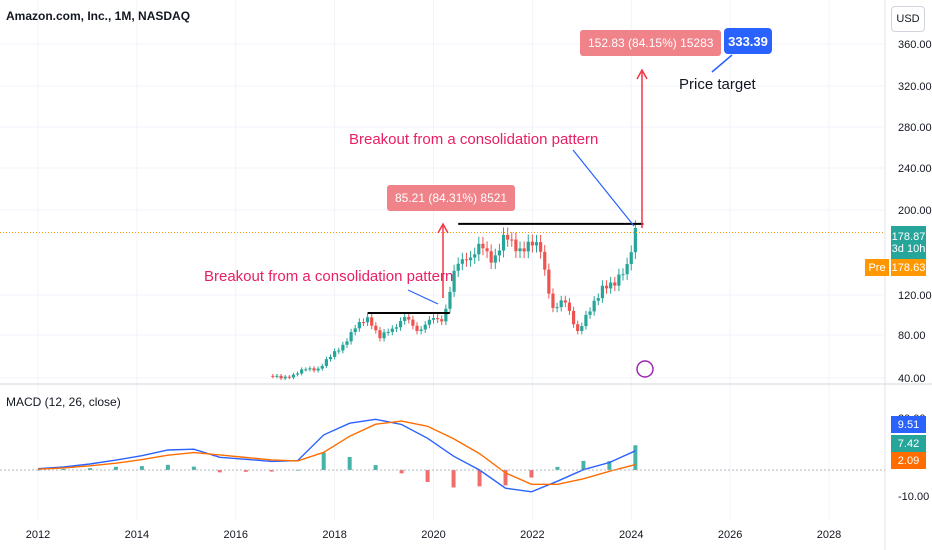 This screenshot has height=550, width=932. What do you see at coordinates (730, 535) in the screenshot?
I see `x-tick-label: 2026` at bounding box center [730, 535].